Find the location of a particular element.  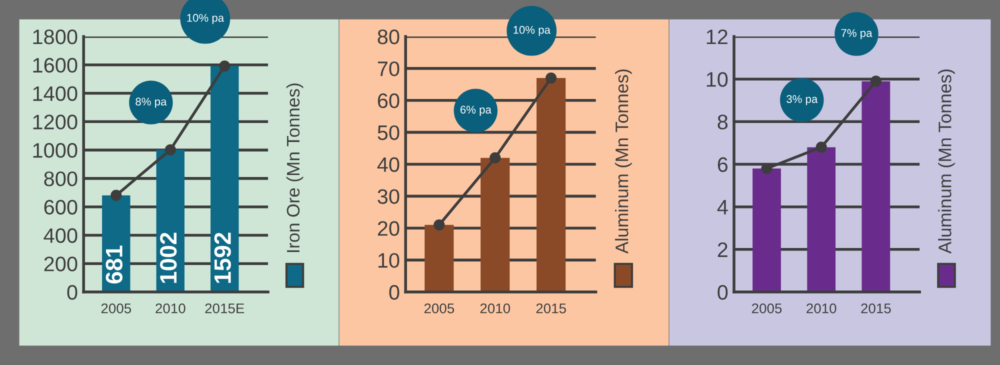

text: Iron Ore (Mn Tonnes) is located at coordinates (295, 168).